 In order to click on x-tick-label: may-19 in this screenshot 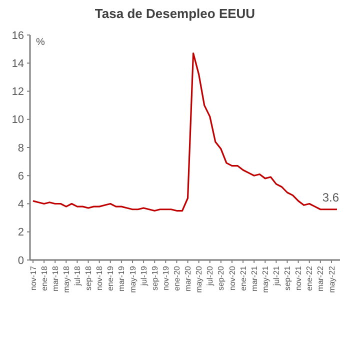, I will do `click(133, 279)`.